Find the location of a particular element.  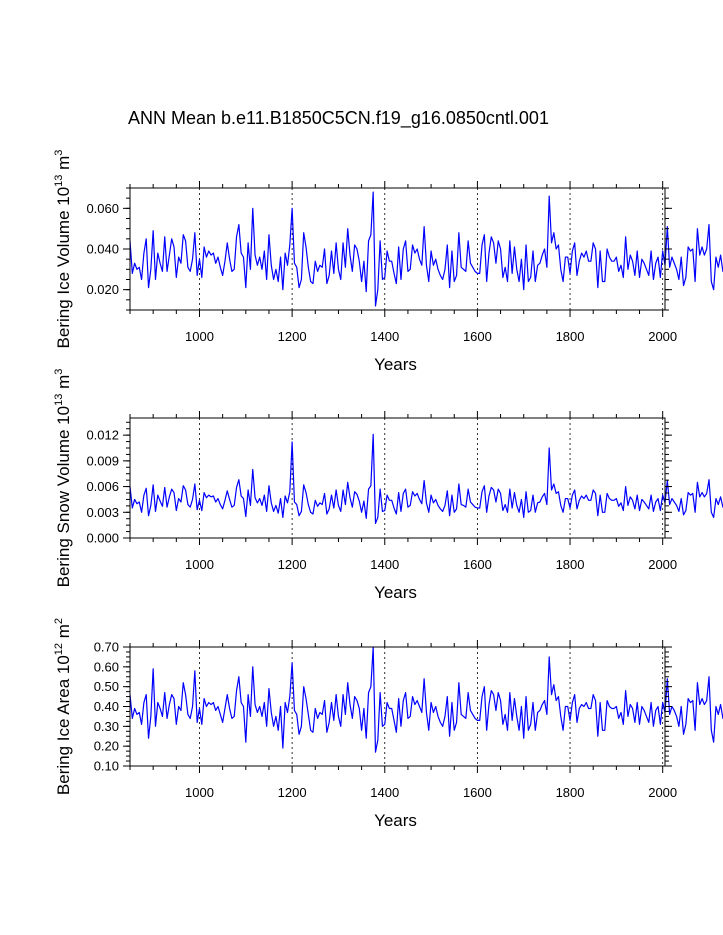

y-tick-label: 0.009 is located at coordinates (102, 460).